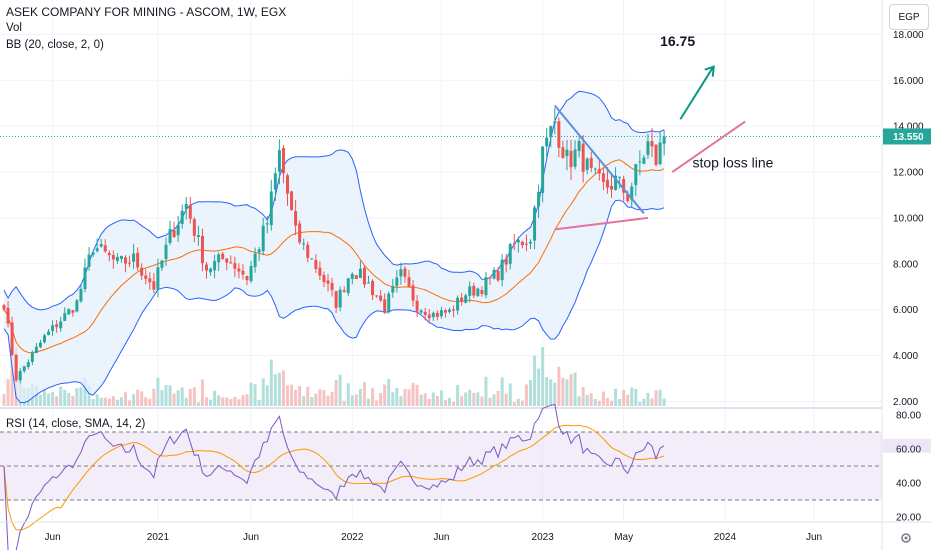 The width and height of the screenshot is (932, 550). What do you see at coordinates (733, 162) in the screenshot?
I see `stop-loss-annotation: stop loss line` at bounding box center [733, 162].